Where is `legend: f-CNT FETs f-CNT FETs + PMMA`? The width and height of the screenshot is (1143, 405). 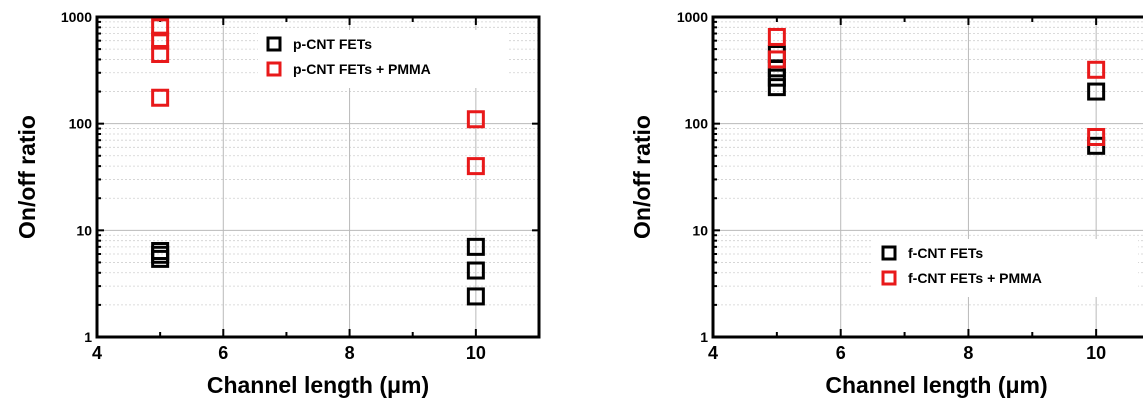
legend: f-CNT FETs f-CNT FETs + PMMA is located at coordinates (1005, 268).